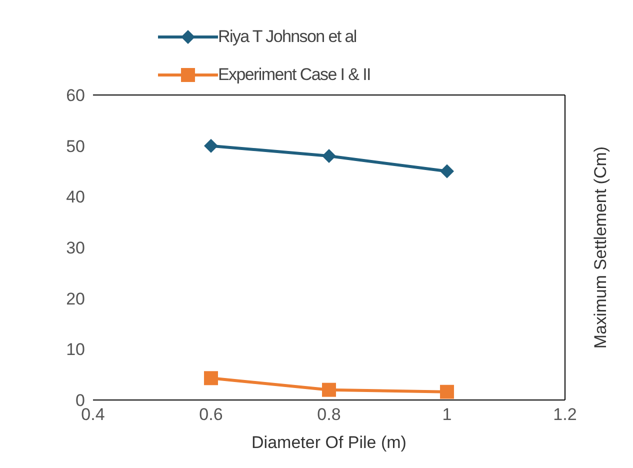 The image size is (633, 468). I want to click on y-tick-label: 60, so click(75, 96).